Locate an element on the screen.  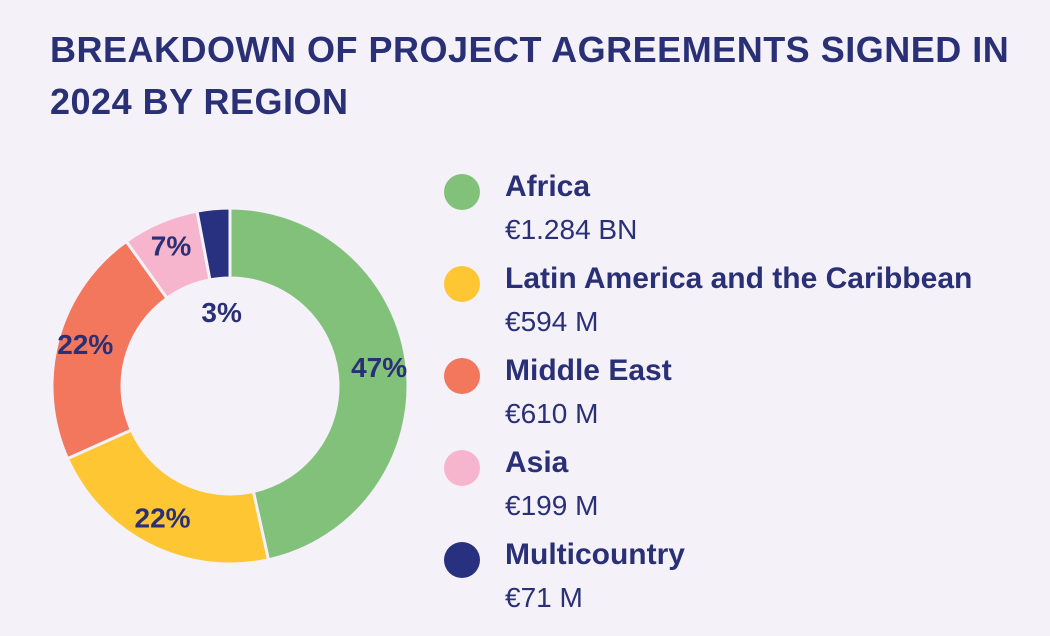
data-label-multicountry: 3% is located at coordinates (221, 312).